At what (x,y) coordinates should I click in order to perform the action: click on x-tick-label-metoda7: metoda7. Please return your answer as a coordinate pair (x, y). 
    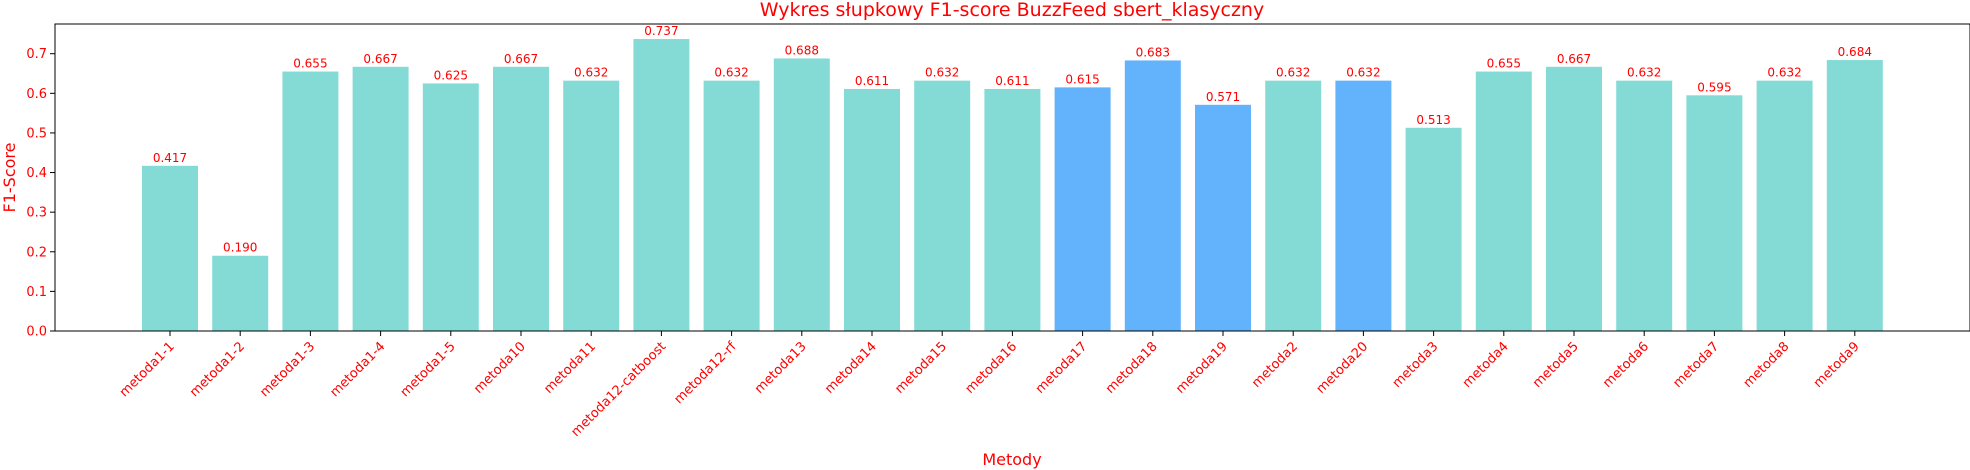
    Looking at the image, I should click on (1696, 365).